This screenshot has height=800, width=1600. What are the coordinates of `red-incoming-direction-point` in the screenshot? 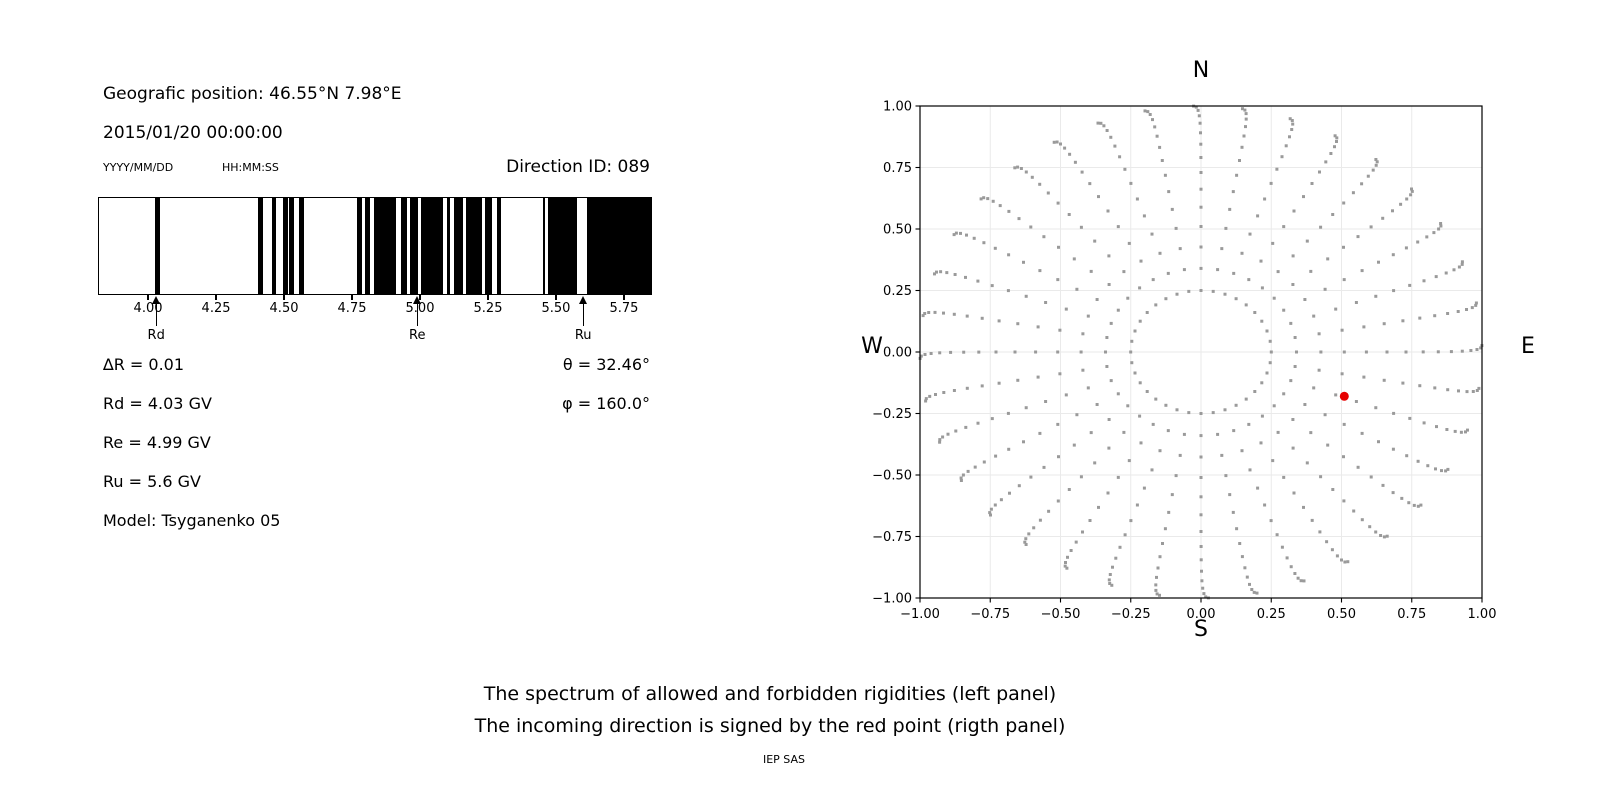 It's located at (1344, 396).